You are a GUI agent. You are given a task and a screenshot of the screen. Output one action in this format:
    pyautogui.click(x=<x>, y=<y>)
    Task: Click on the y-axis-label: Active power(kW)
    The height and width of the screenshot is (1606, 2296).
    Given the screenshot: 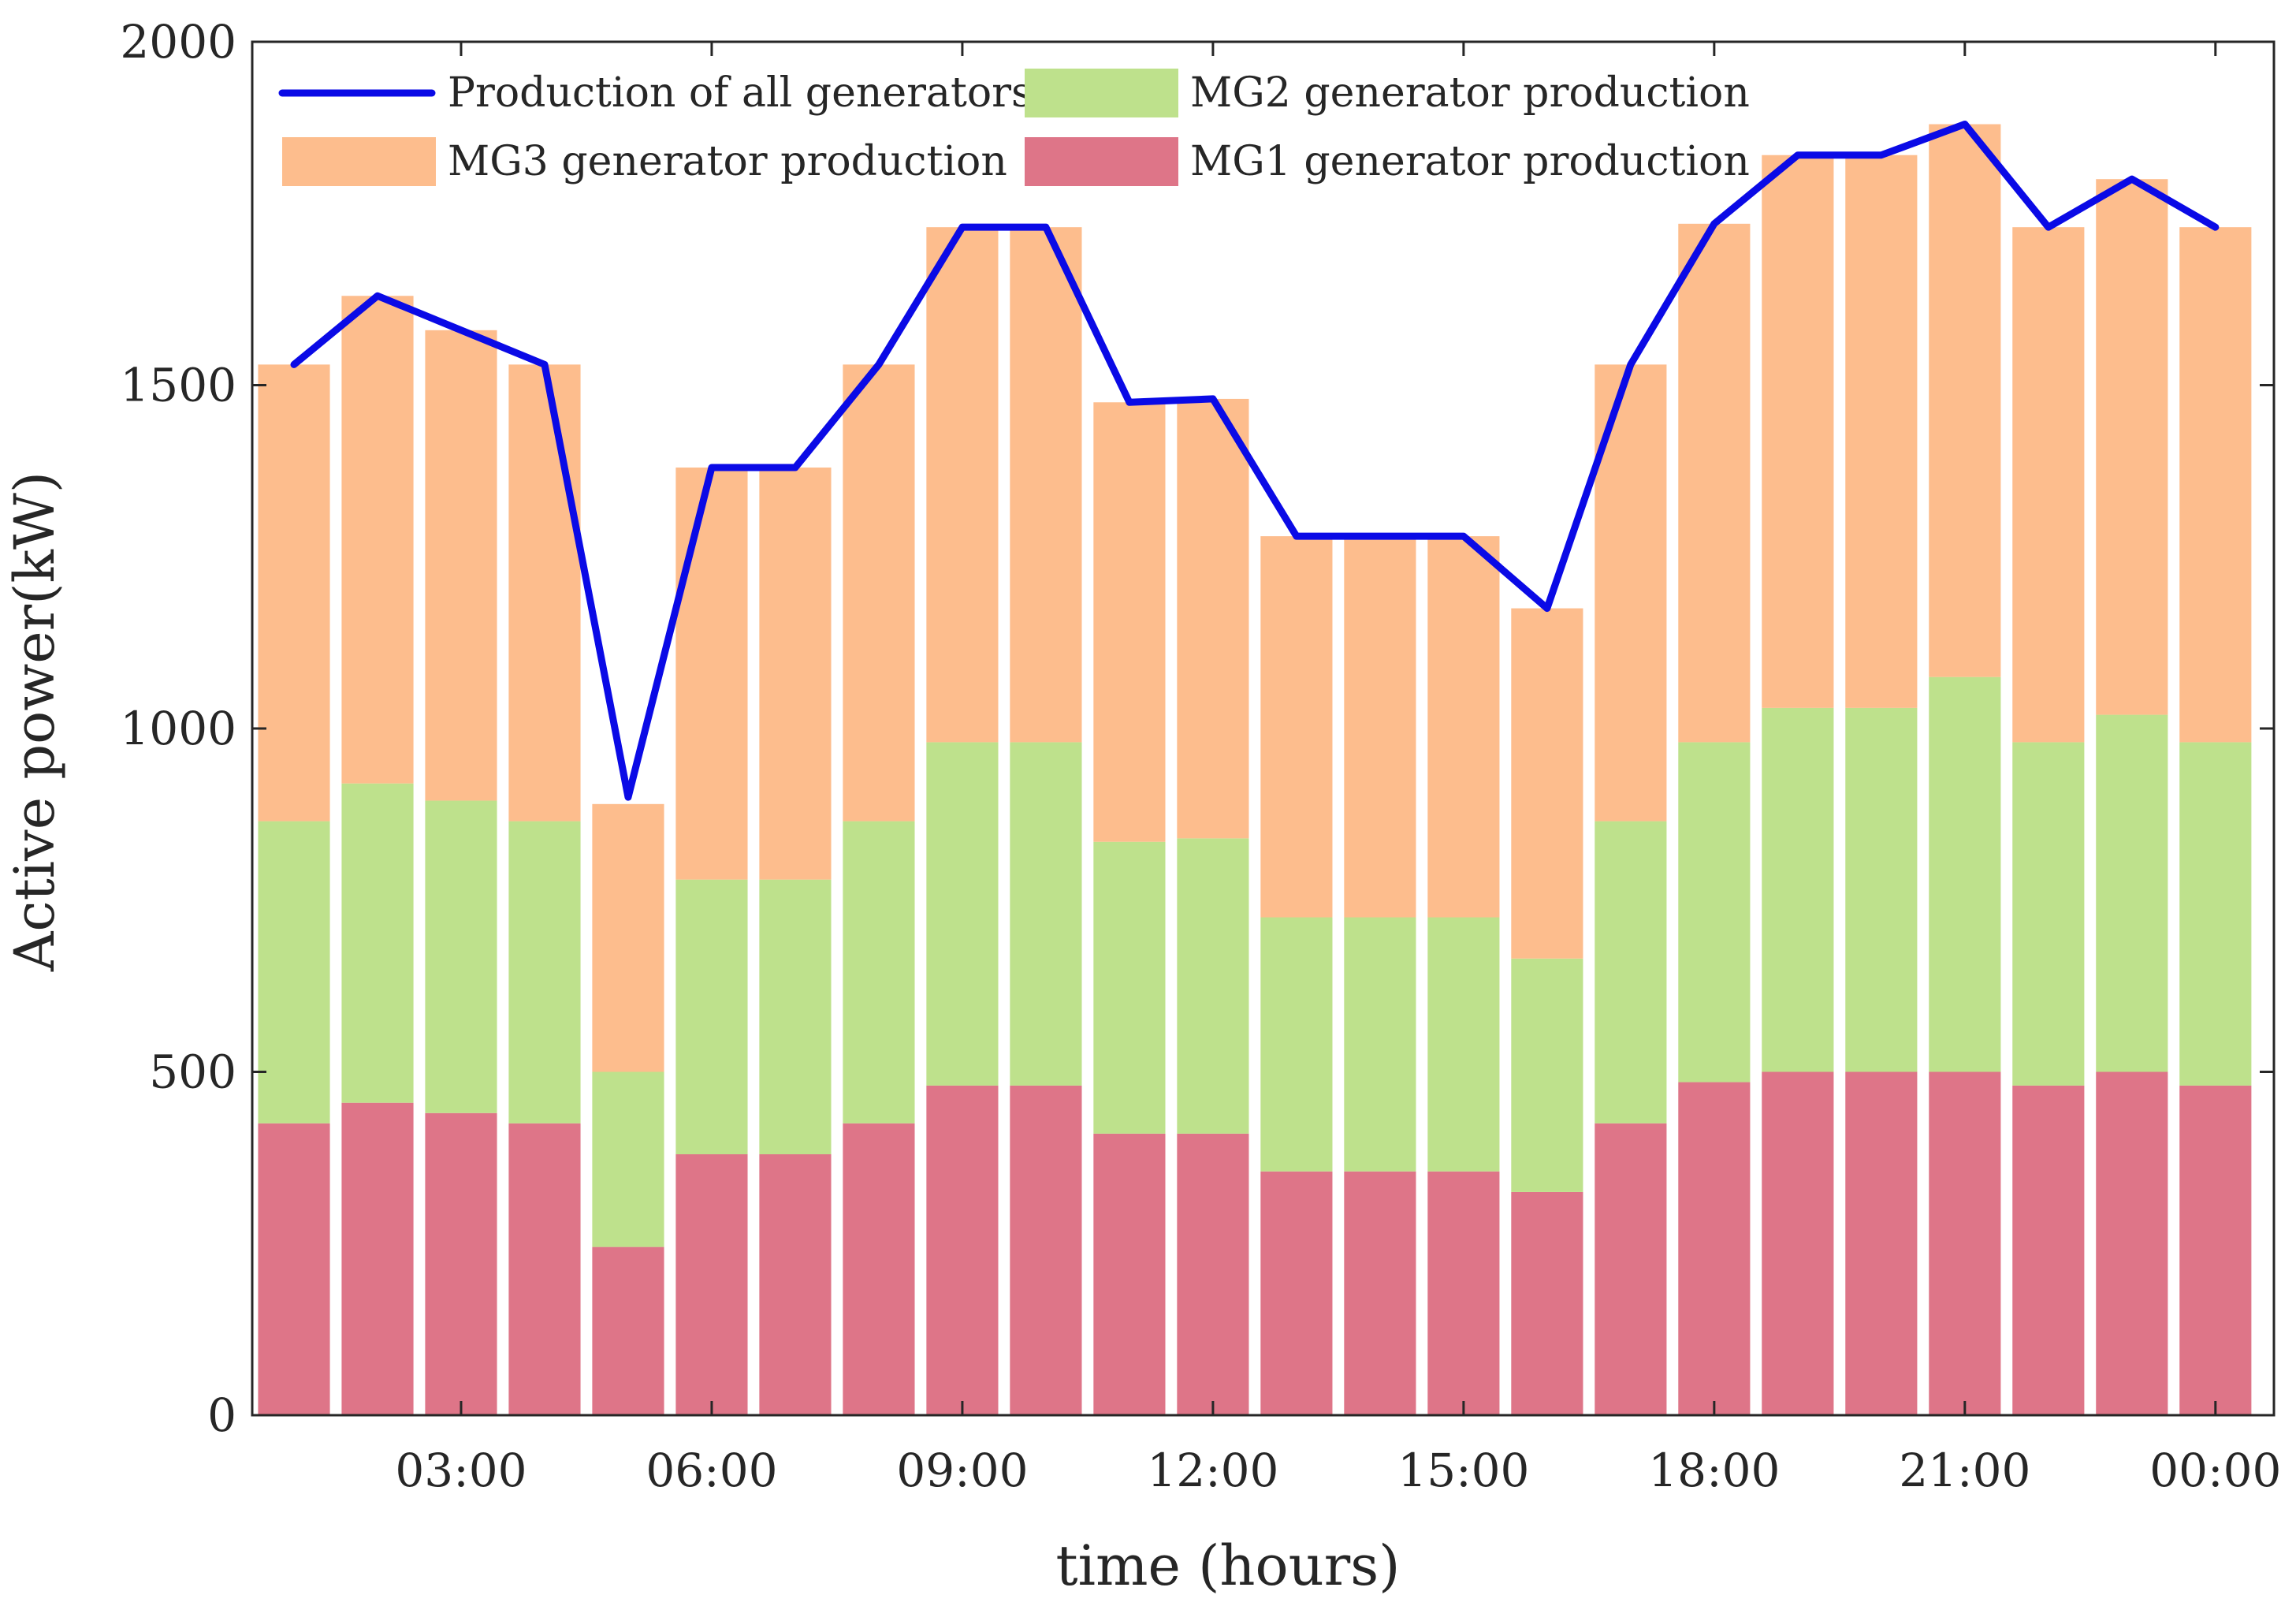 What is the action you would take?
    pyautogui.click(x=34, y=721)
    